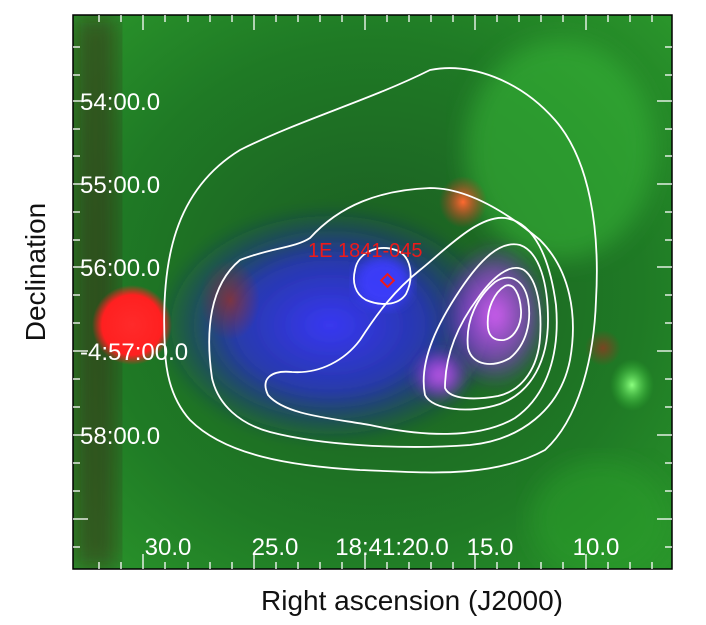  Describe the element at coordinates (560, 150) in the screenshot. I see `green-diffuse-emission` at that location.